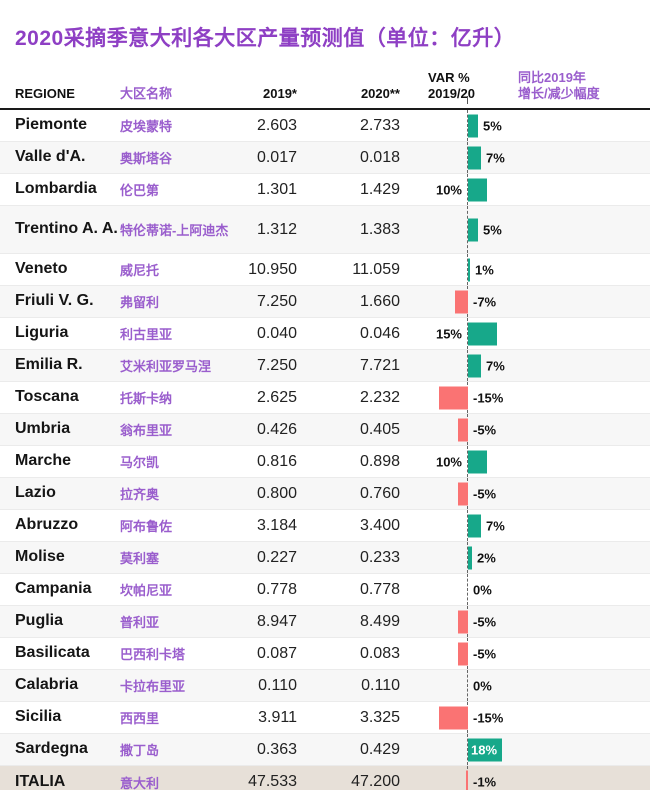 This screenshot has height=790, width=650. Describe the element at coordinates (140, 782) in the screenshot. I see `region-name-cn: 意大利` at that location.